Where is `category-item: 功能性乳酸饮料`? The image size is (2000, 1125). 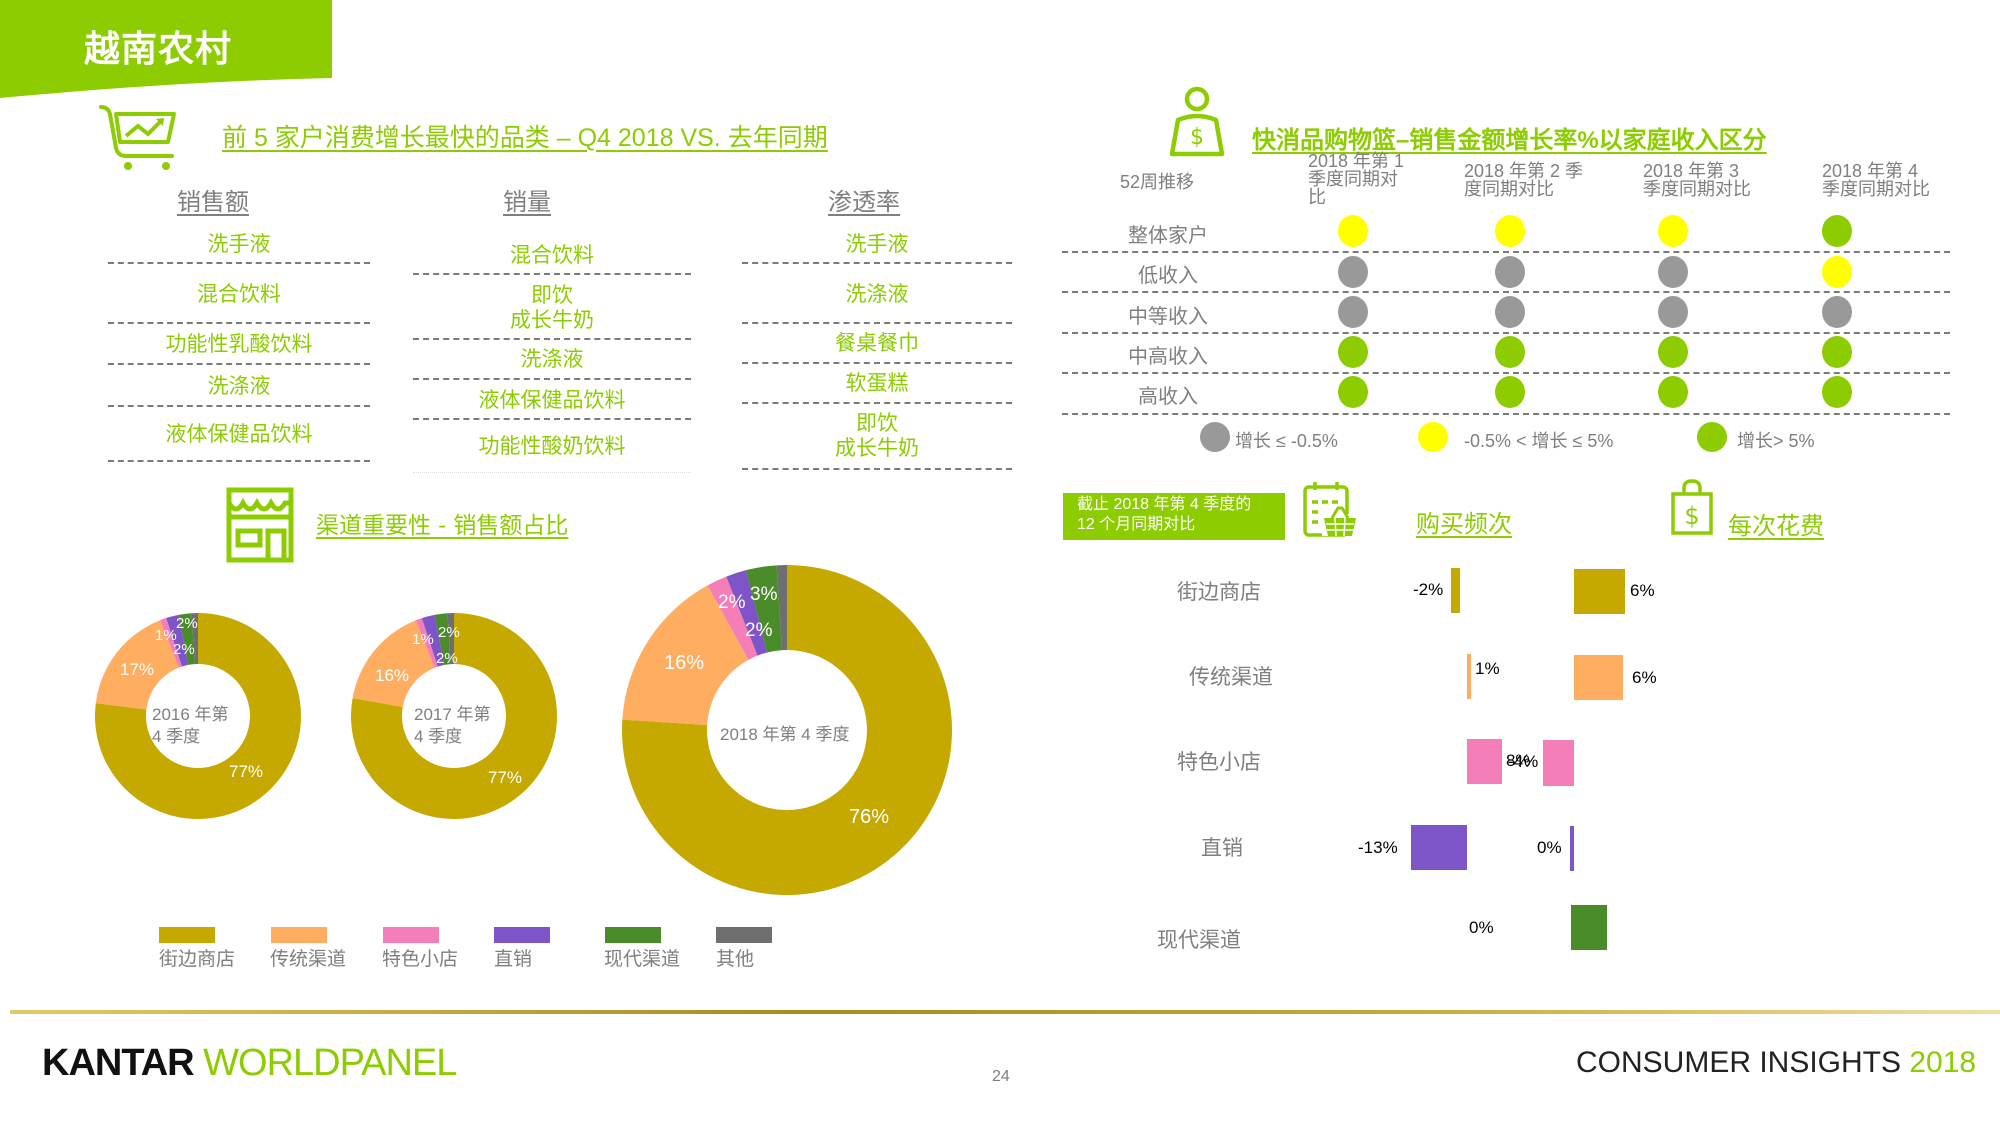
category-item: 功能性乳酸饮料 is located at coordinates (239, 344).